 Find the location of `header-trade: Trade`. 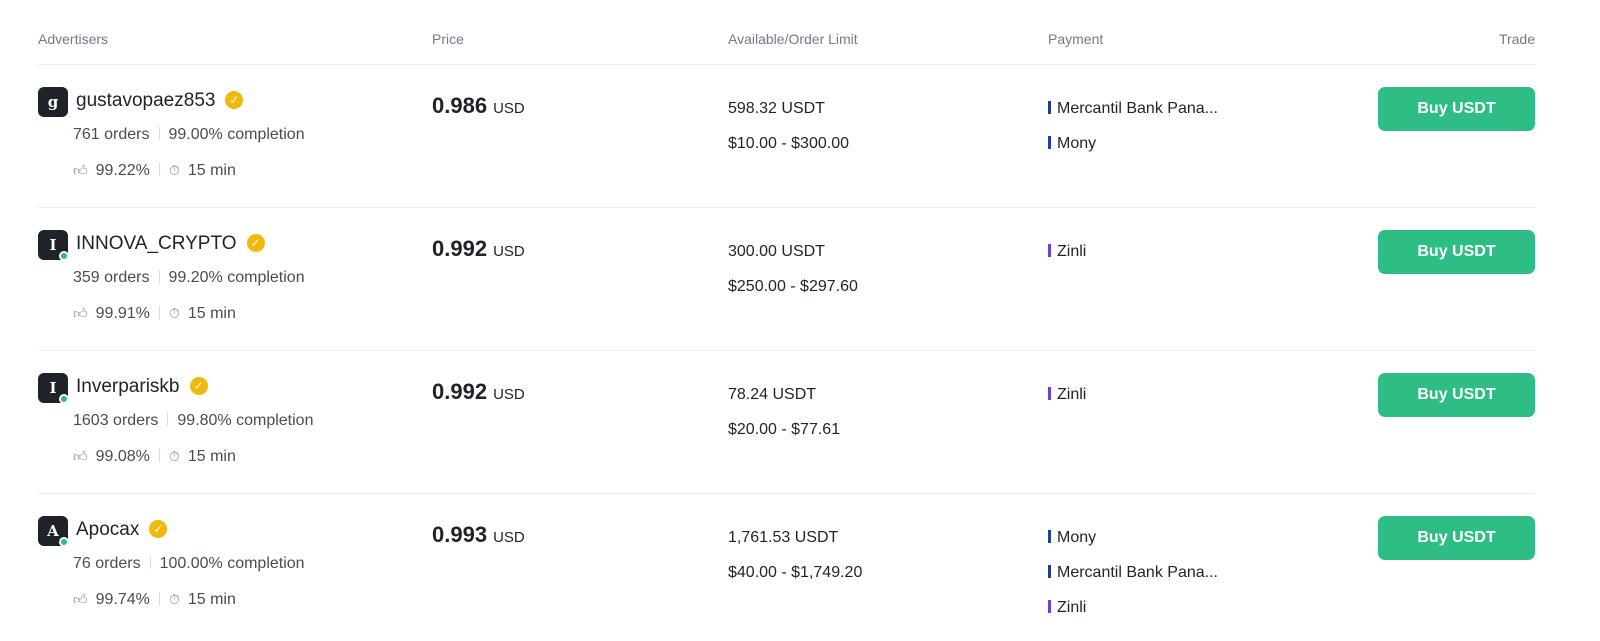

header-trade: Trade is located at coordinates (1516, 39).